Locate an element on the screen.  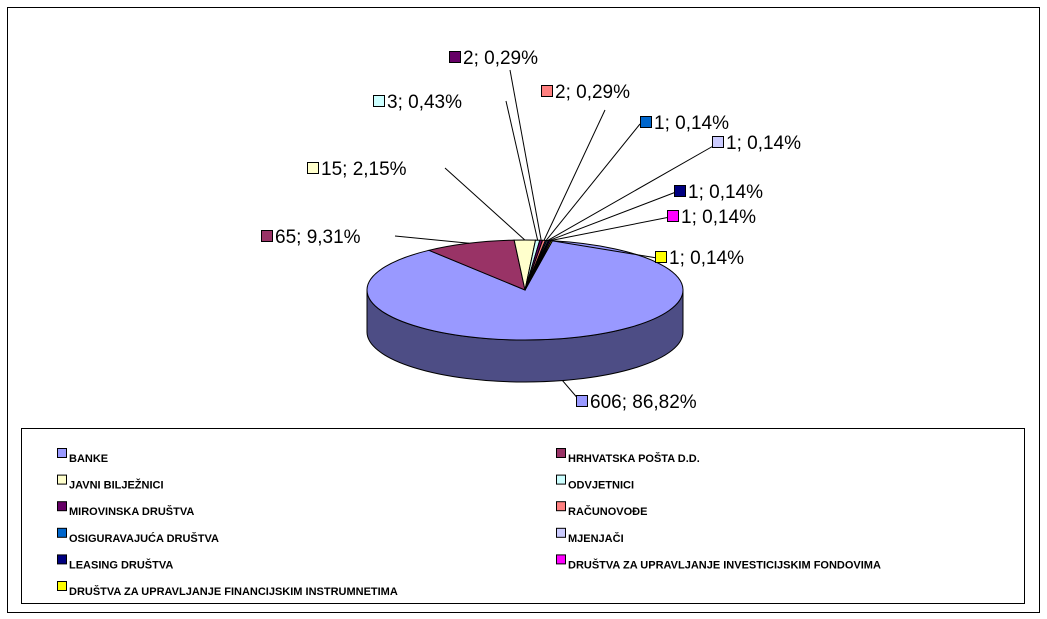
legend-label: OSIGURAVAJUĆA DRUŠTVA is located at coordinates (144, 538).